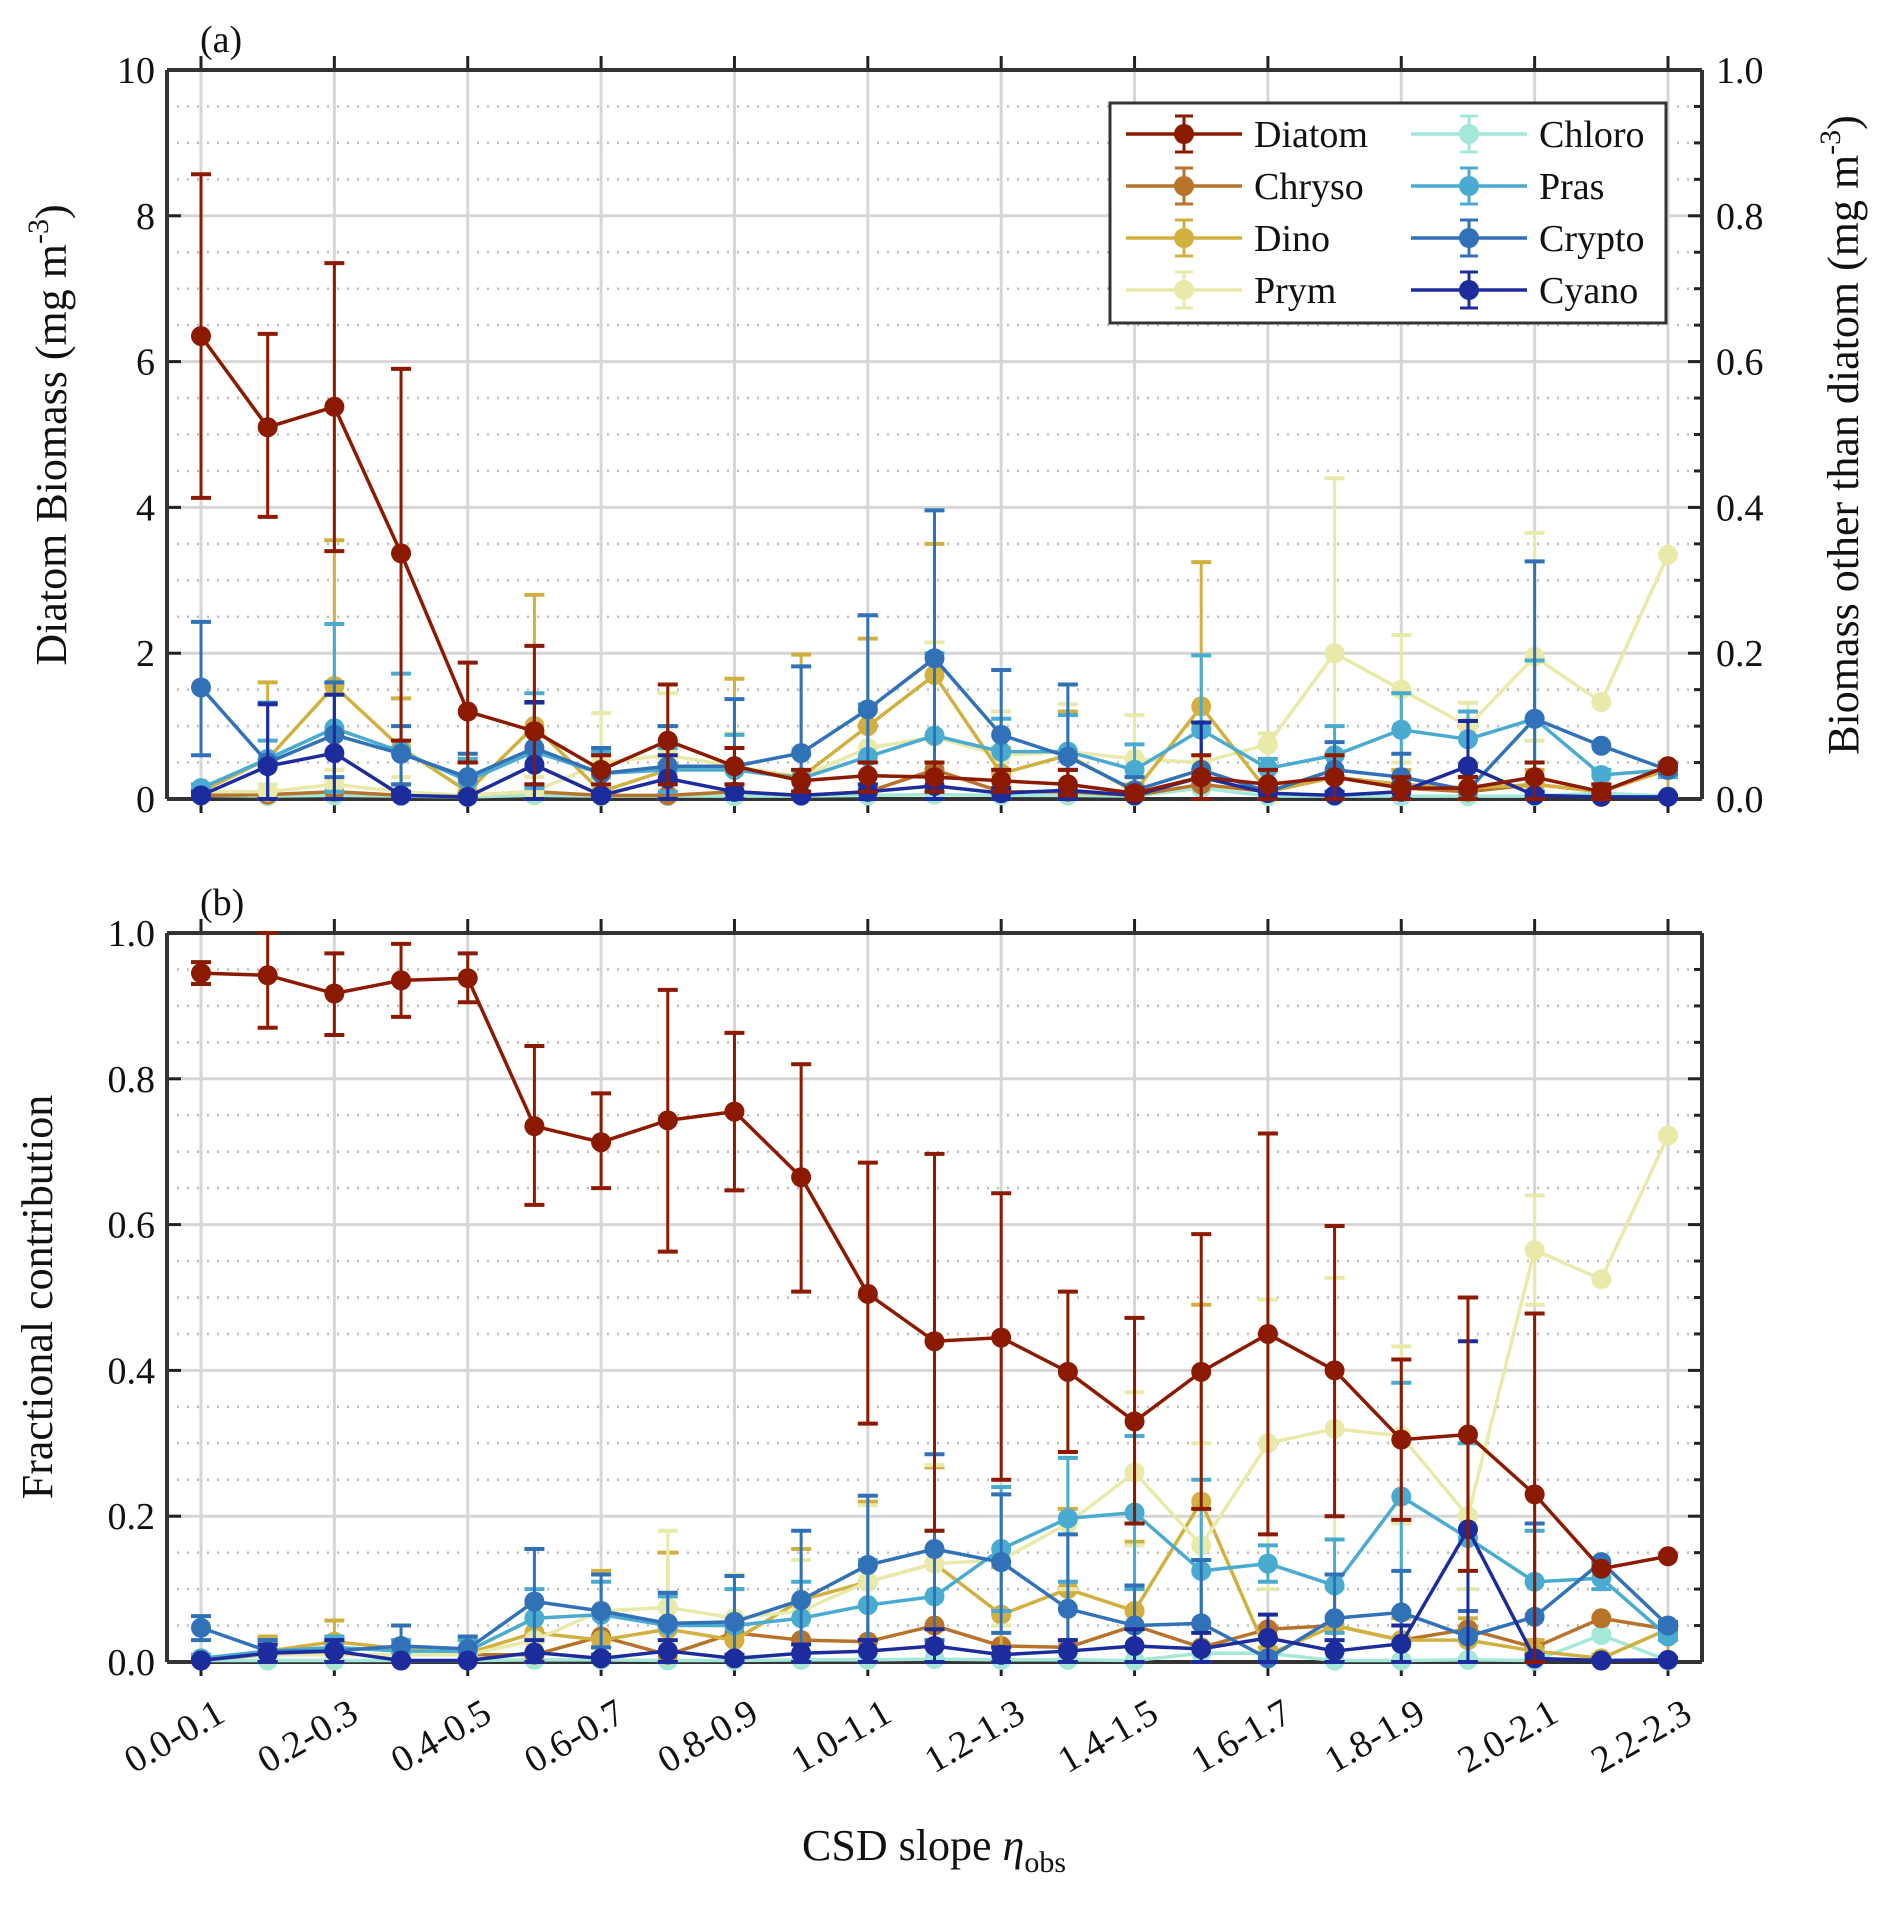  What do you see at coordinates (1241, 1736) in the screenshot?
I see `x-tick-label: 1.6-1.7` at bounding box center [1241, 1736].